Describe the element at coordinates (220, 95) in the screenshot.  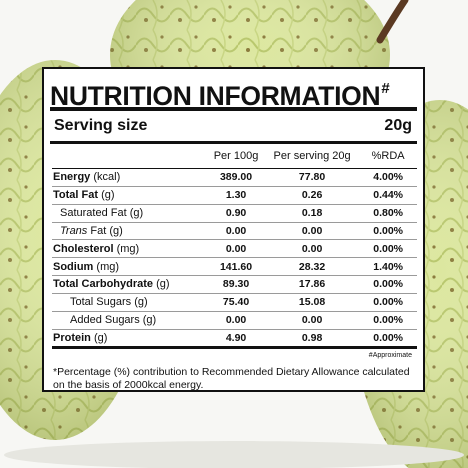
I see `panel-title: NUTRITION INFORMATION#` at that location.